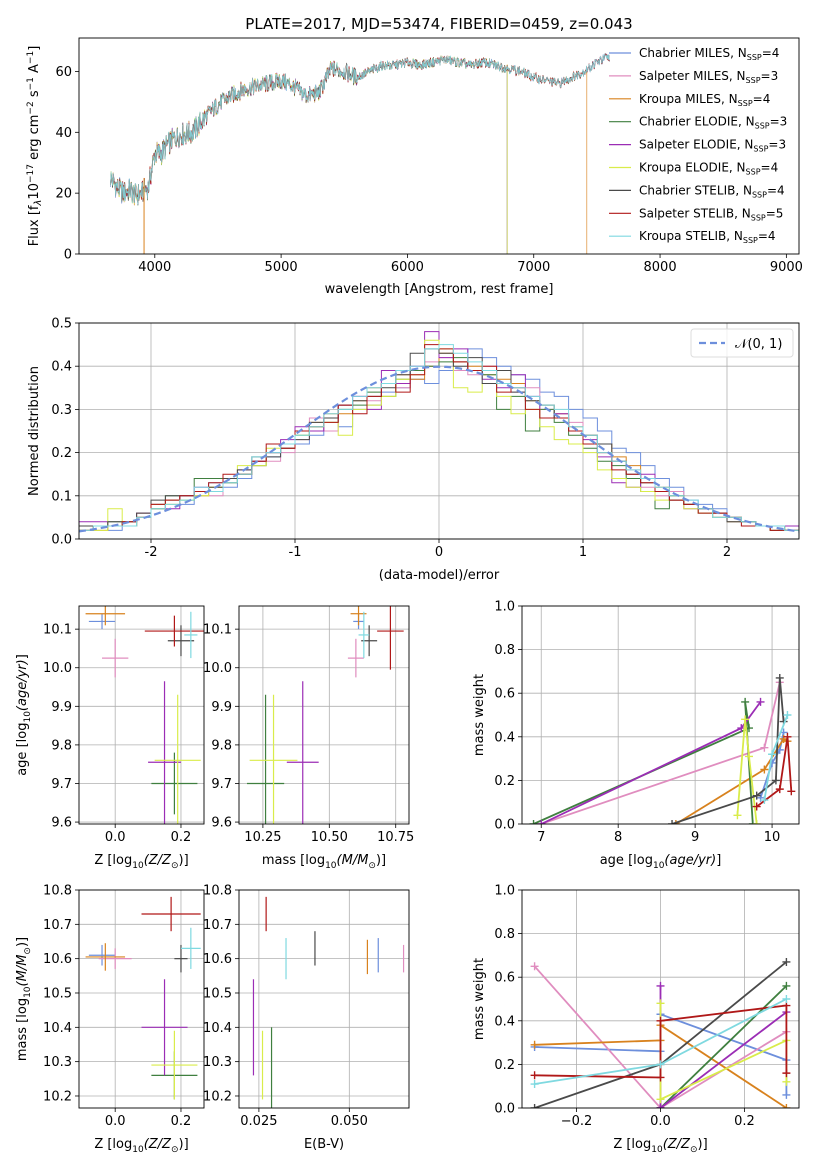  What do you see at coordinates (217, 993) in the screenshot?
I see `y-tick-label: 10.5` at bounding box center [217, 993].